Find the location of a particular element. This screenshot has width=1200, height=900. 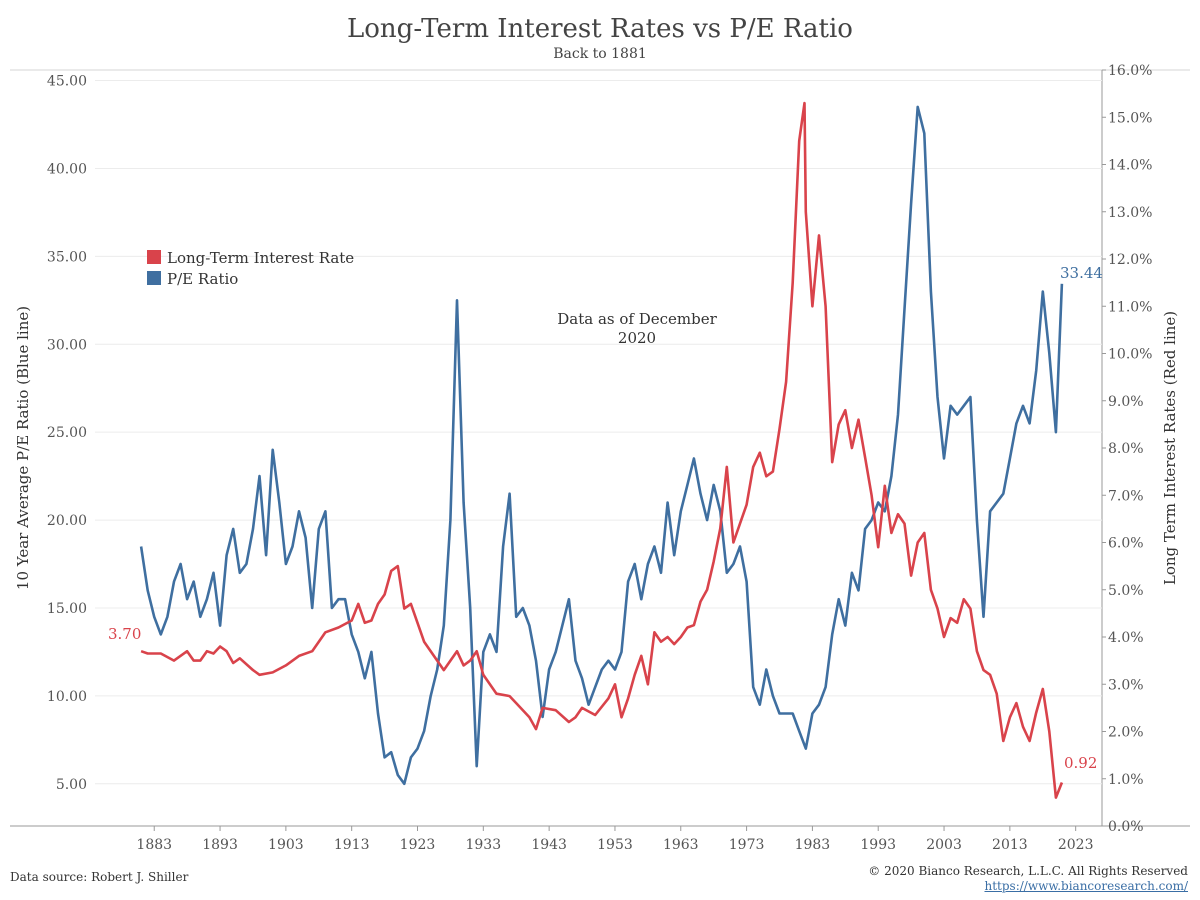

y-right-tick-label: 8.0% is located at coordinates (1126, 449).